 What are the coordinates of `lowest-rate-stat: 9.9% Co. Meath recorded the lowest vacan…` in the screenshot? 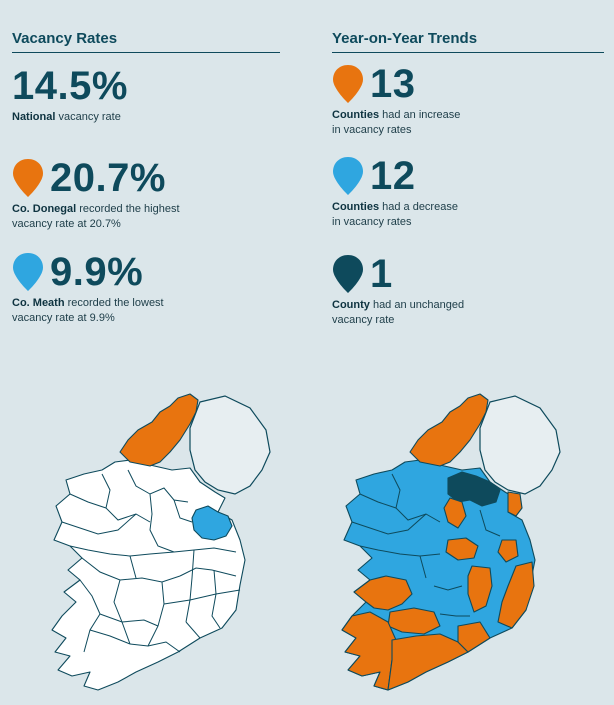 It's located at (88, 287).